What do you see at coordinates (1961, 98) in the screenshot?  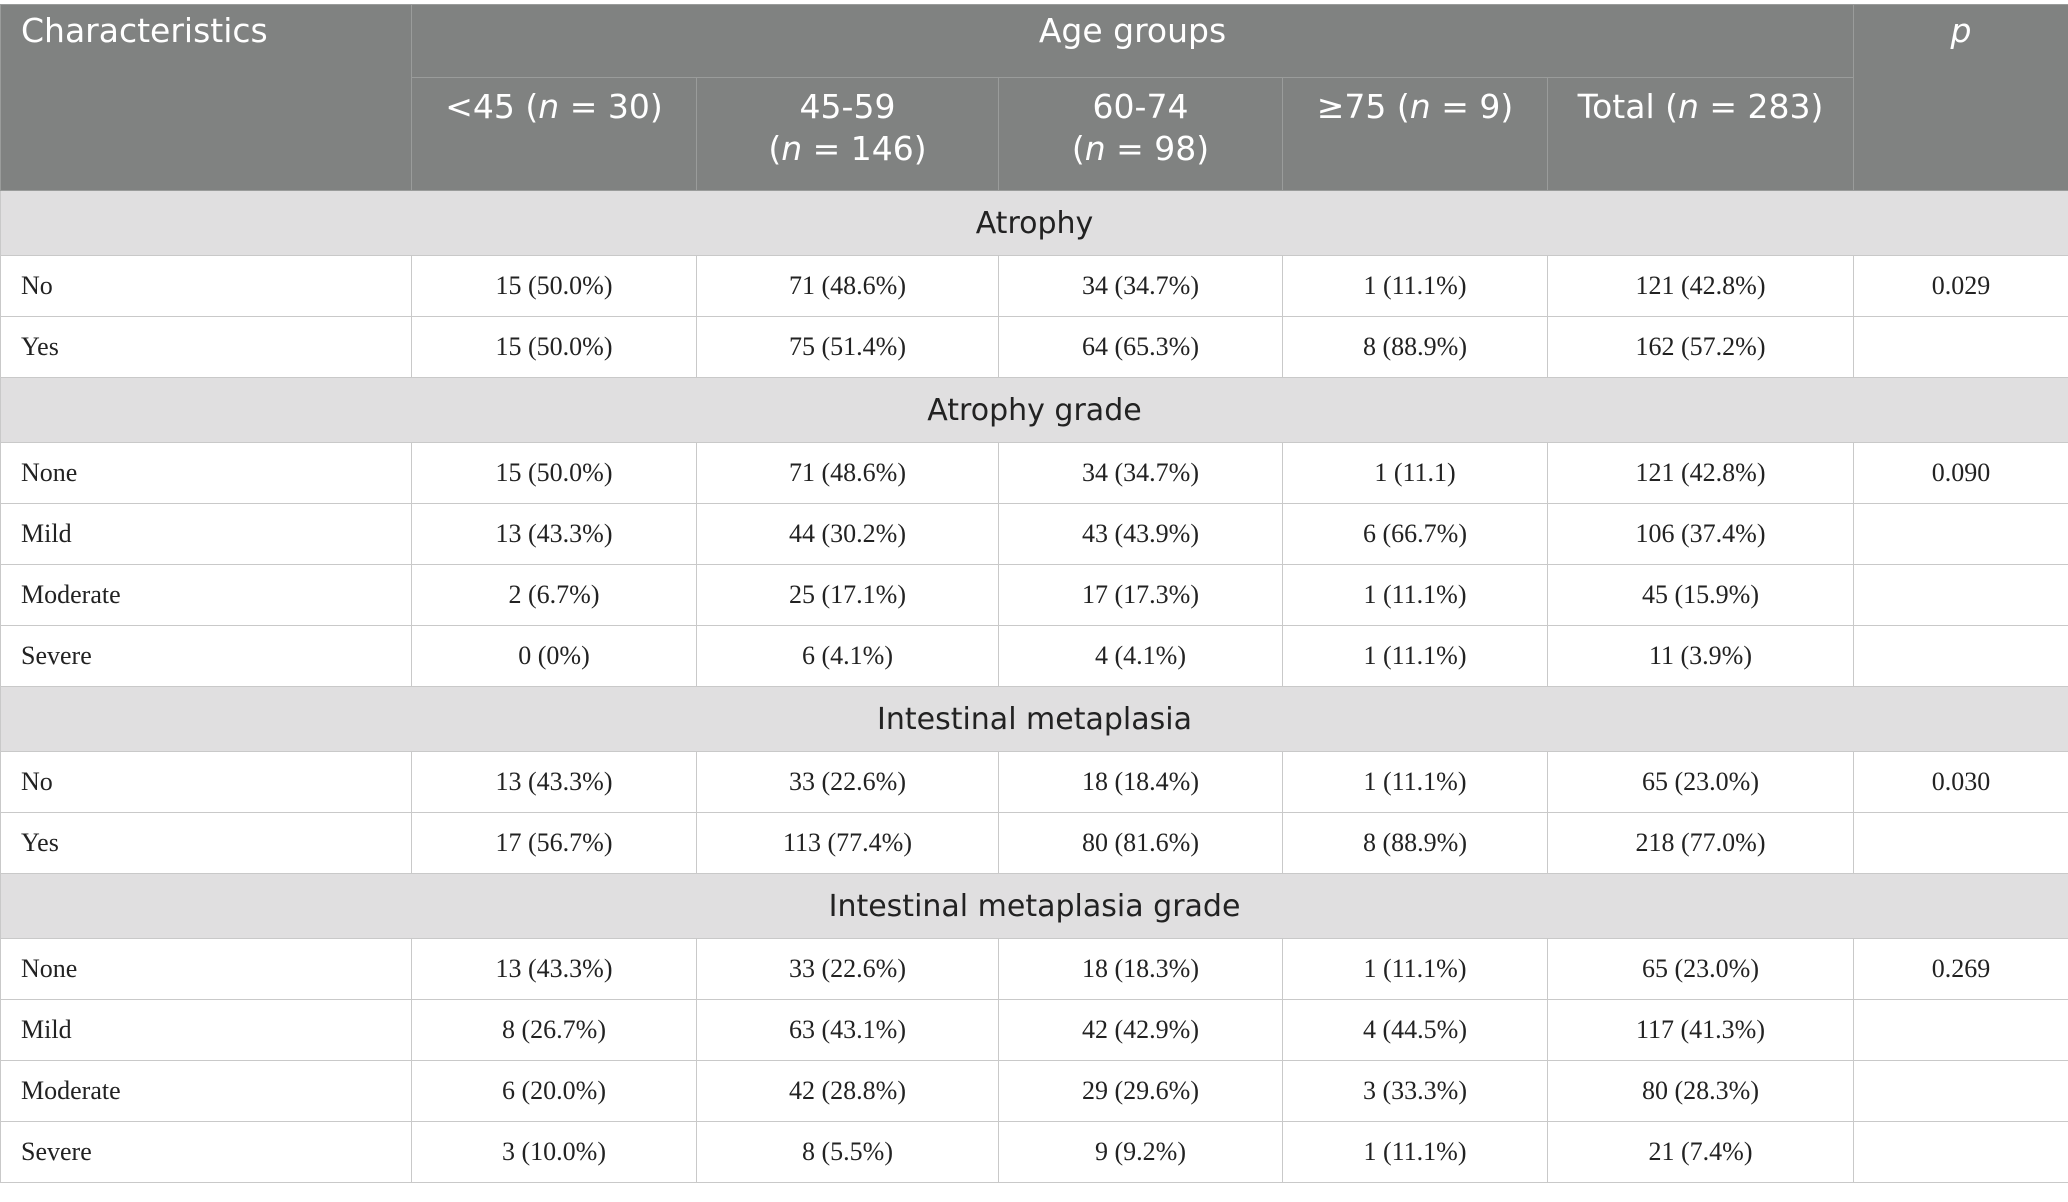 I see `header-cell: p` at bounding box center [1961, 98].